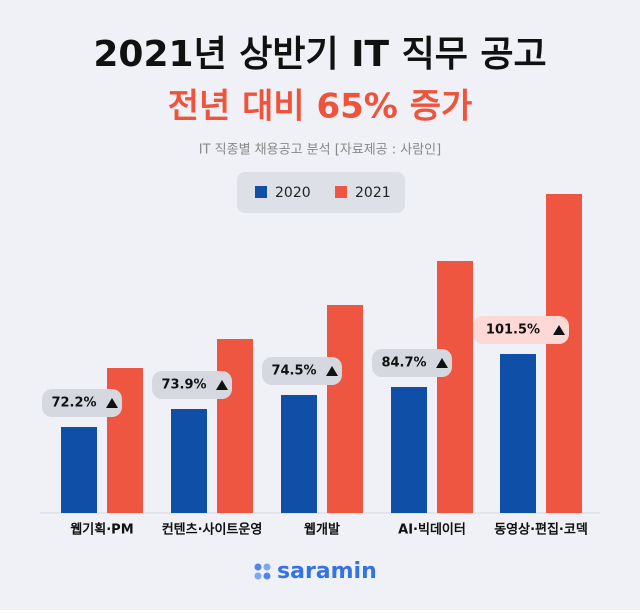  I want to click on legend-label: 2020, so click(293, 193).